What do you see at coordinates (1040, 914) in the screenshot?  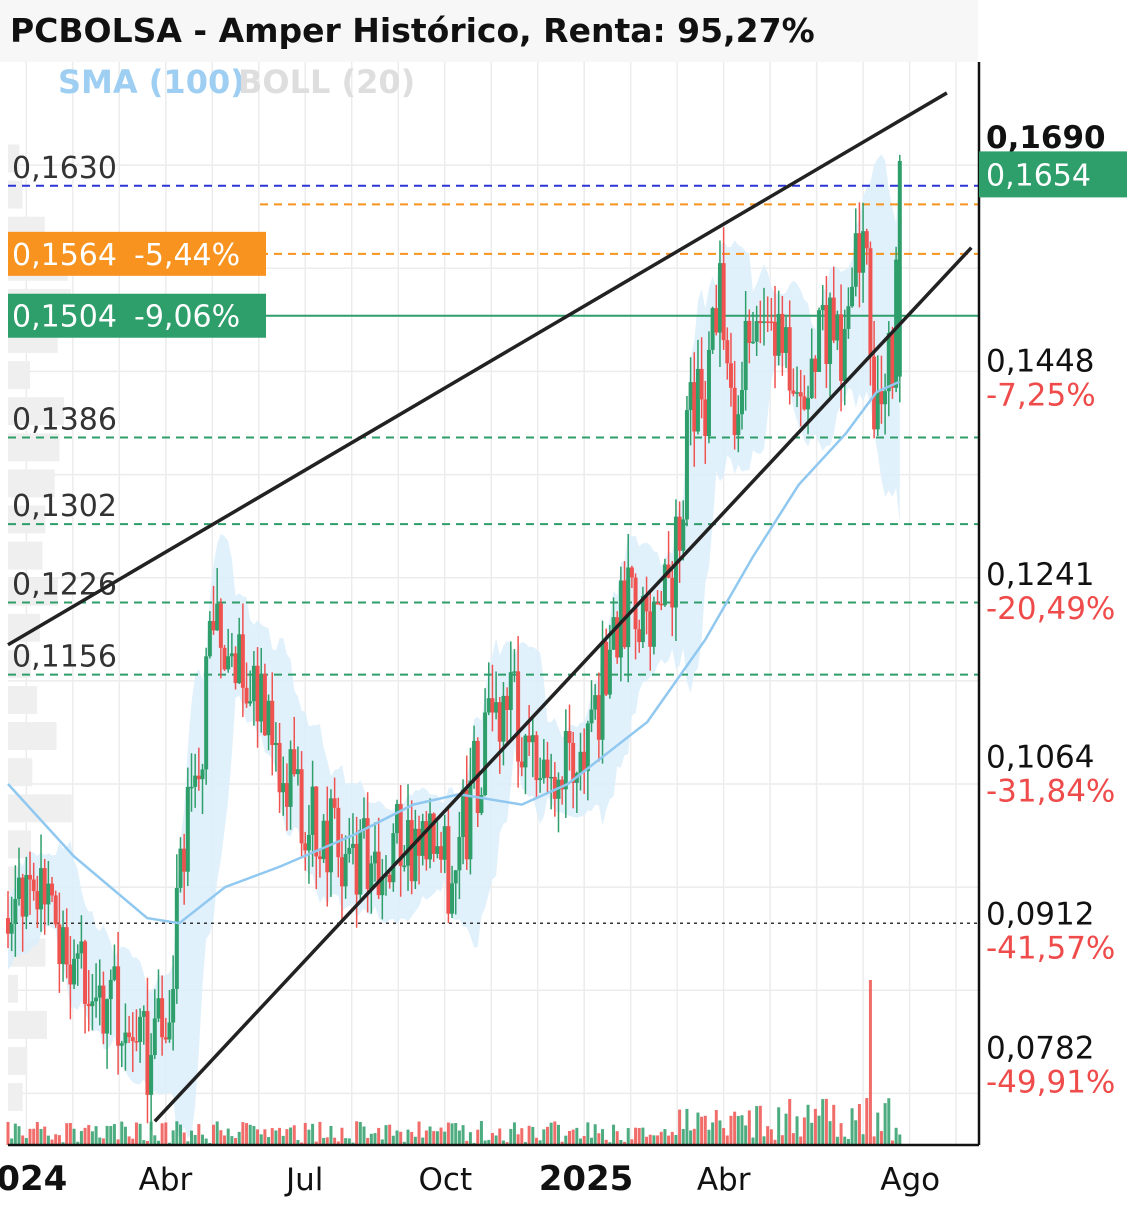 I see `right-level-value: 0,0912` at bounding box center [1040, 914].